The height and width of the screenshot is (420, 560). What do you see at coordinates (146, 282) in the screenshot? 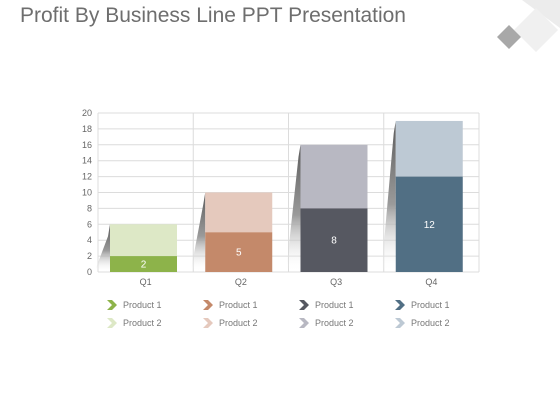
I see `x-tick-label: Q1` at bounding box center [146, 282].